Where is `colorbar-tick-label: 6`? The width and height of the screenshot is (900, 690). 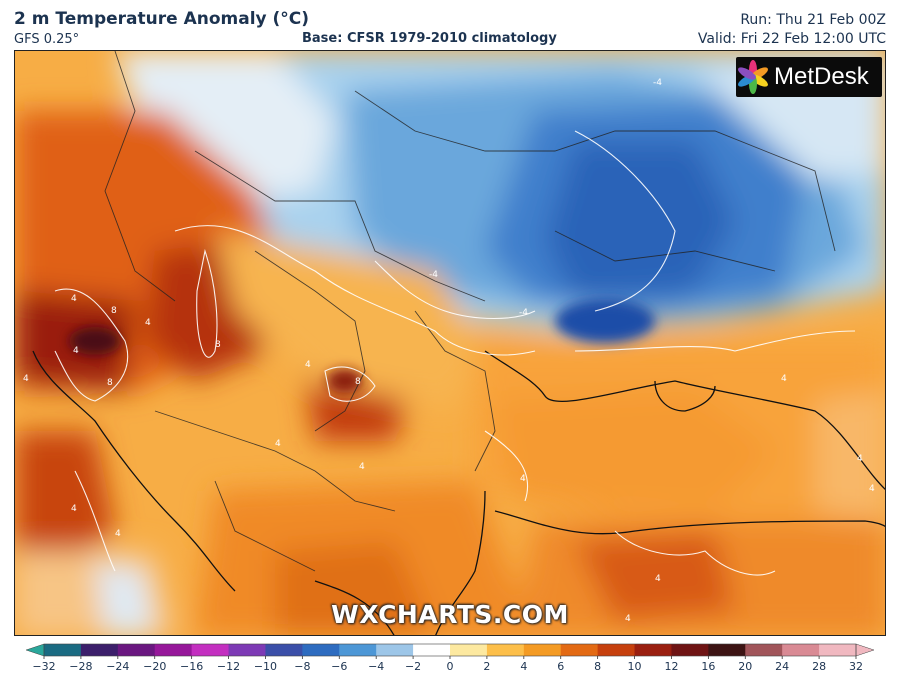
colorbar-tick-label: 6 is located at coordinates (560, 666).